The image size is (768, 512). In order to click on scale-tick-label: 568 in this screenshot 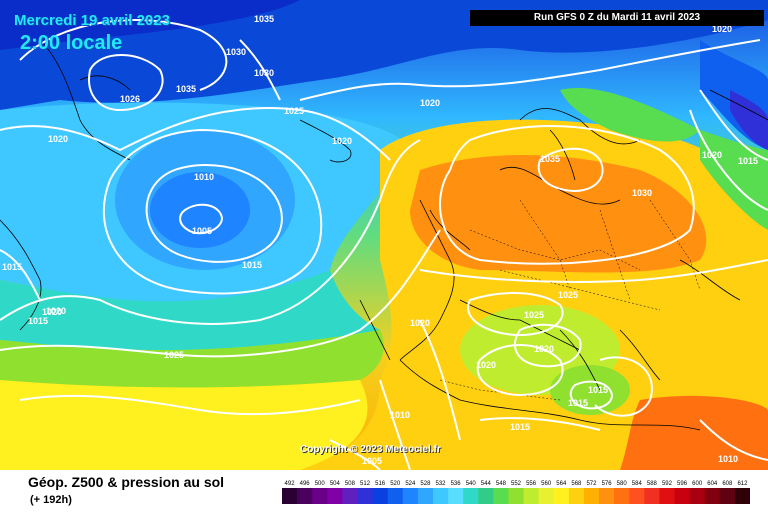, I will do `click(576, 484)`.